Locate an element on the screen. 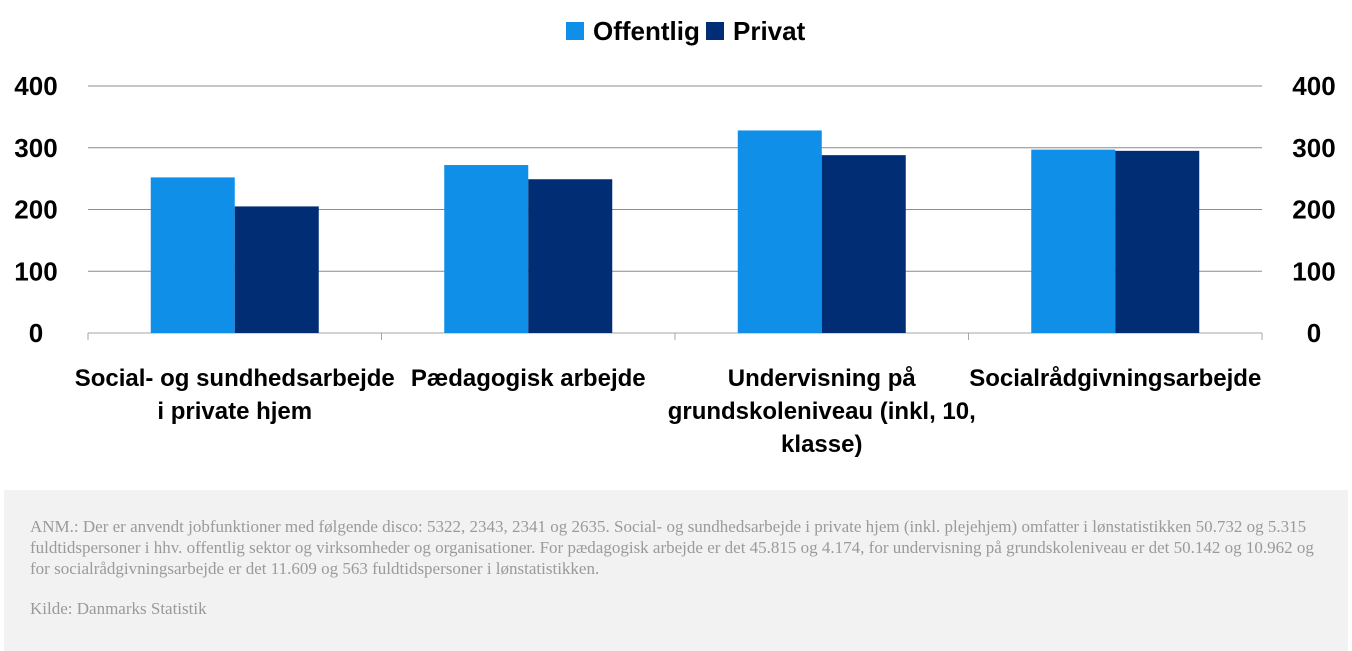 This screenshot has width=1352, height=651. category-label-line: grundskoleniveau (inkl, 10, is located at coordinates (822, 411).